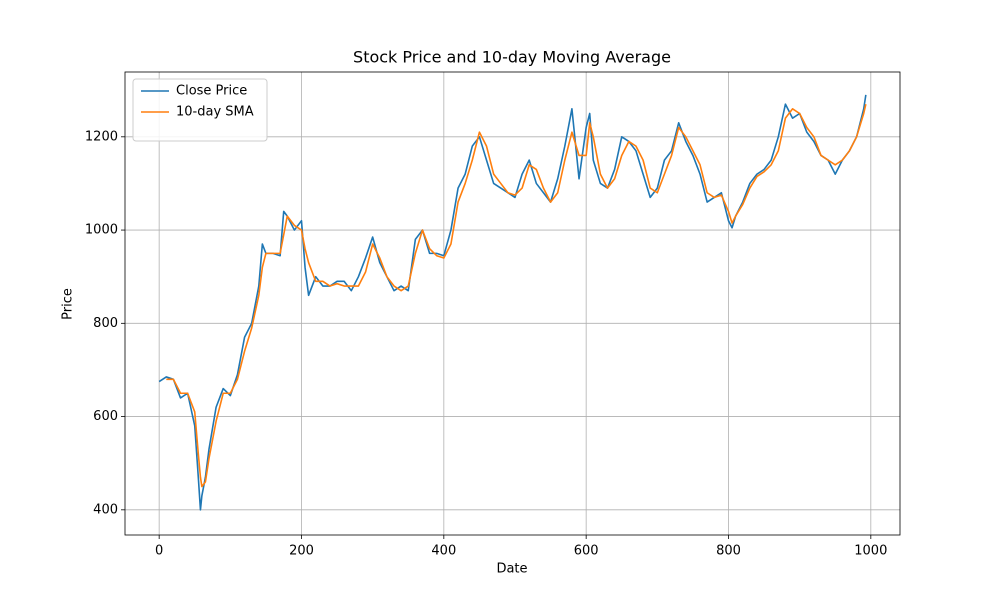 This screenshot has width=1000, height=600. I want to click on x-tick-label: 600, so click(586, 551).